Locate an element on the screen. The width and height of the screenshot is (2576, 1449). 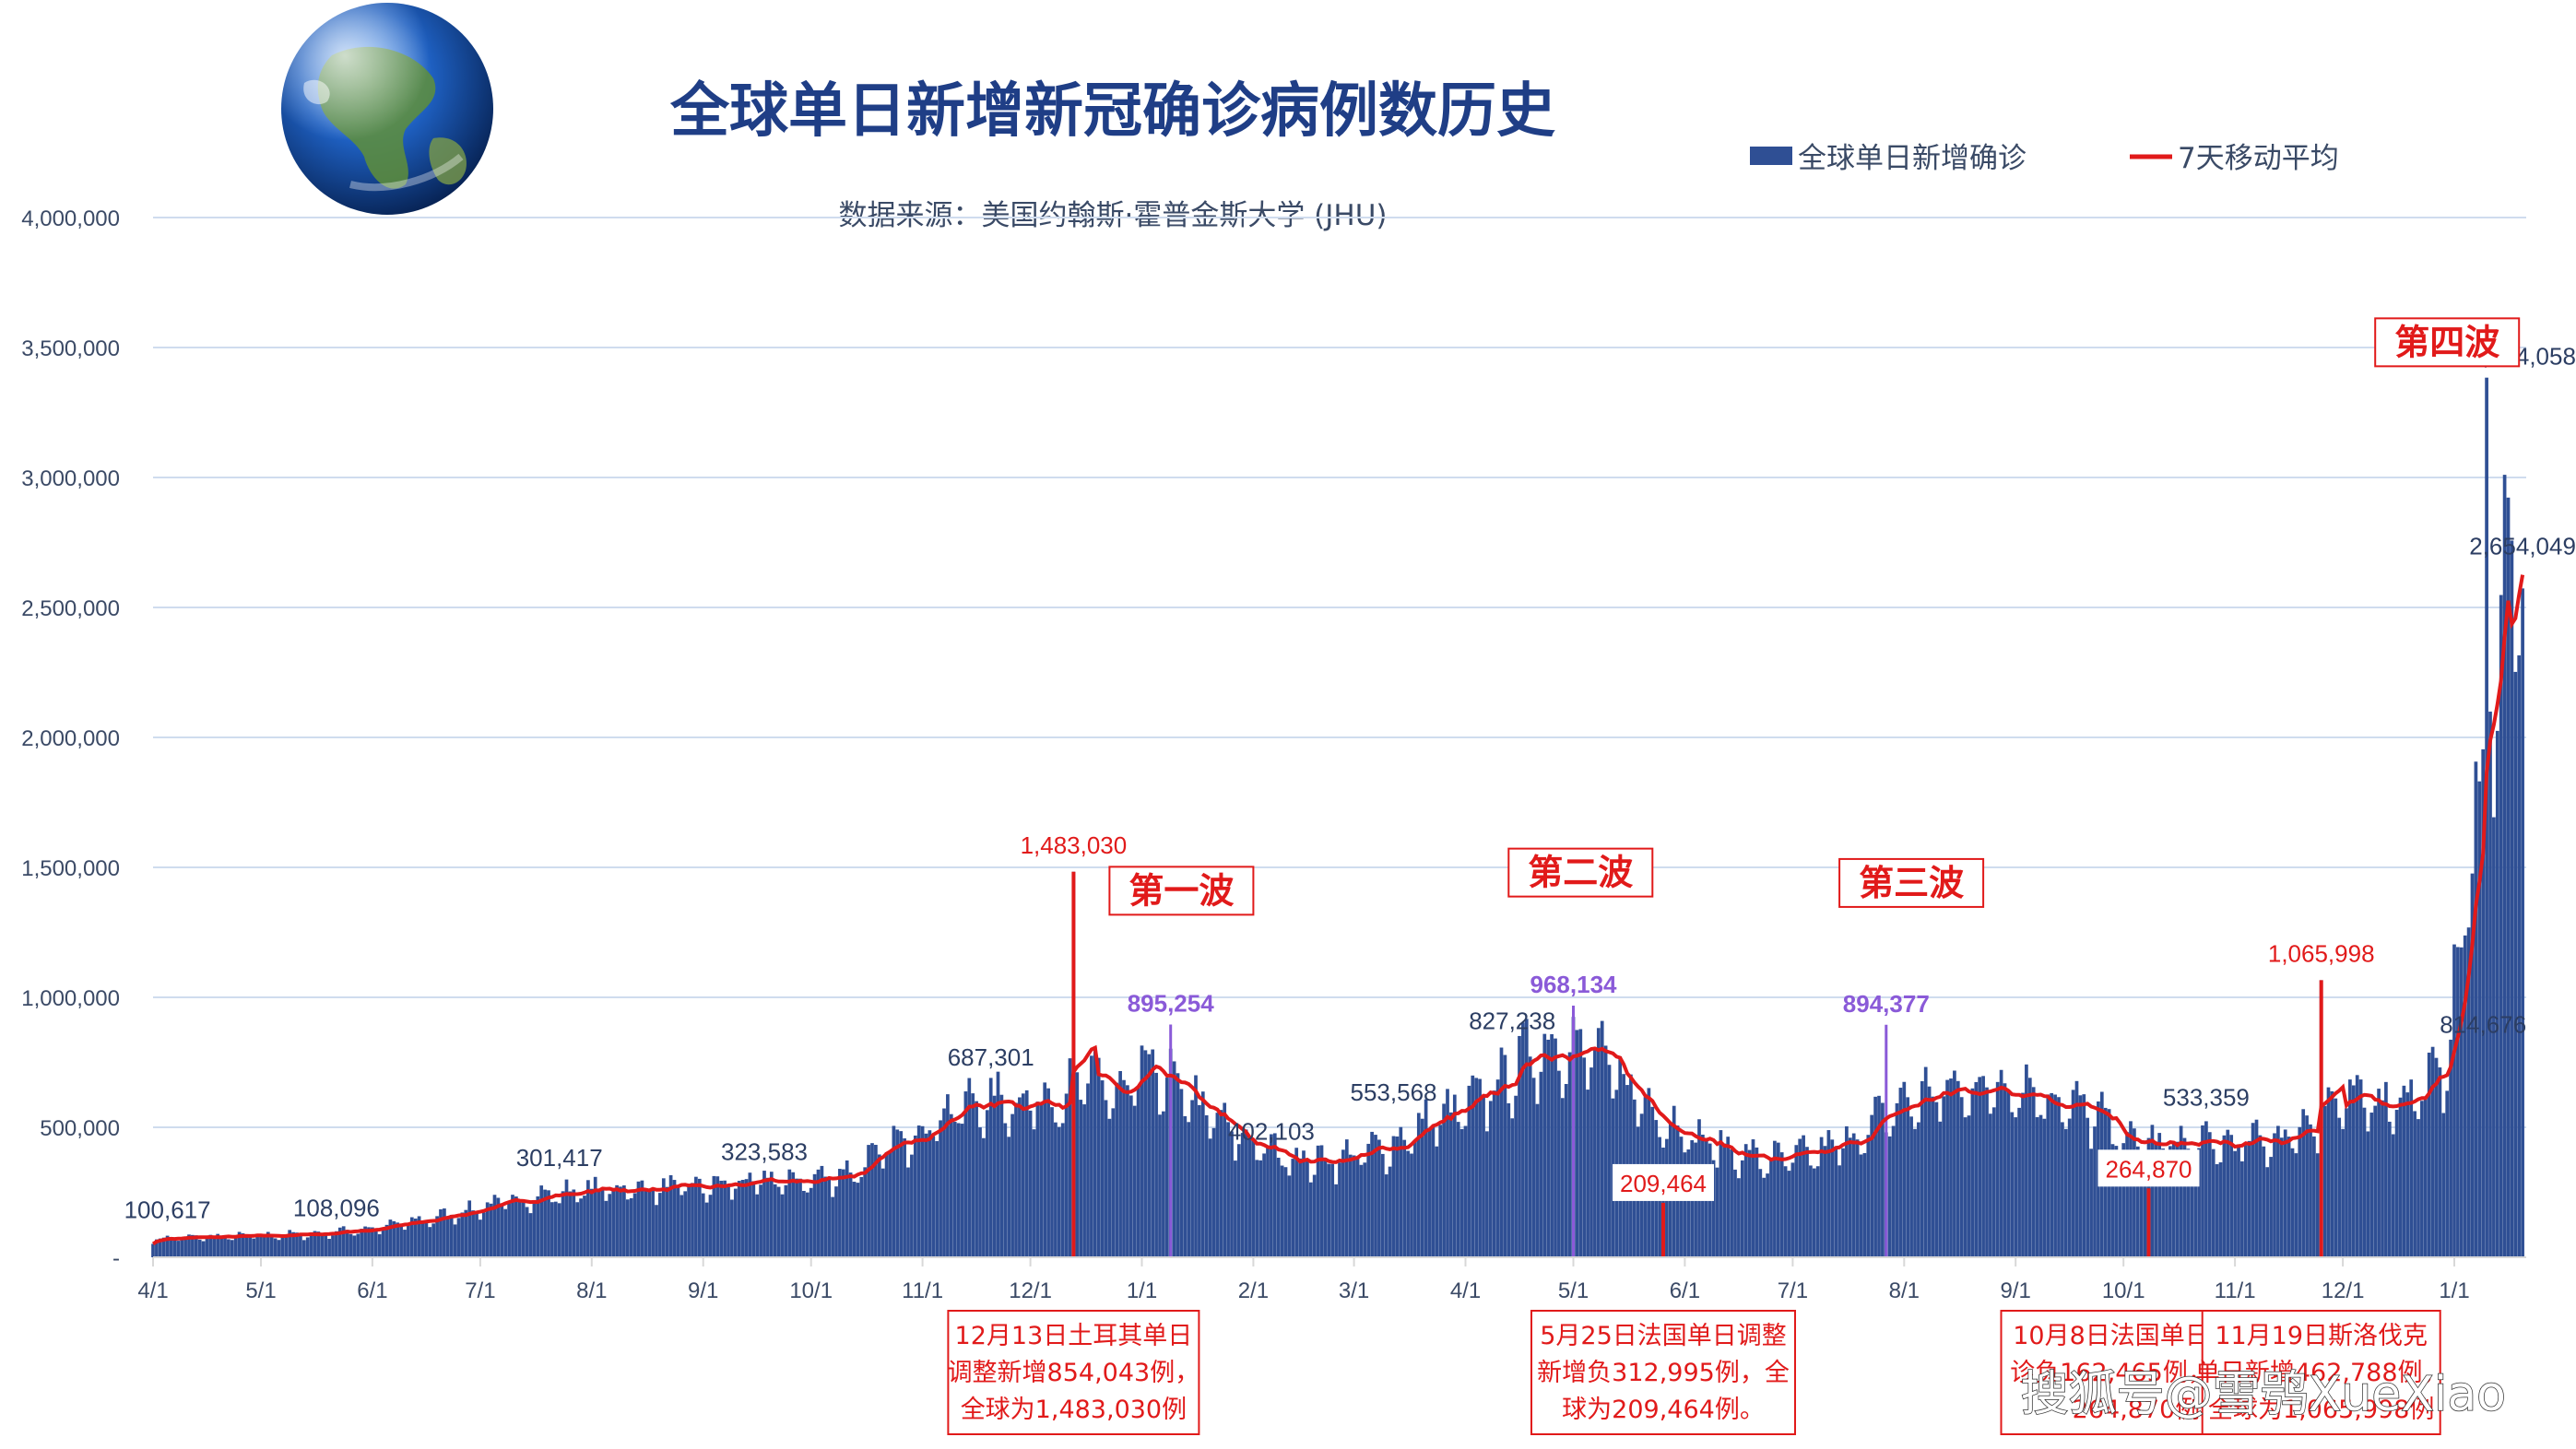
x-tick-label: 8/1 is located at coordinates (591, 1290).